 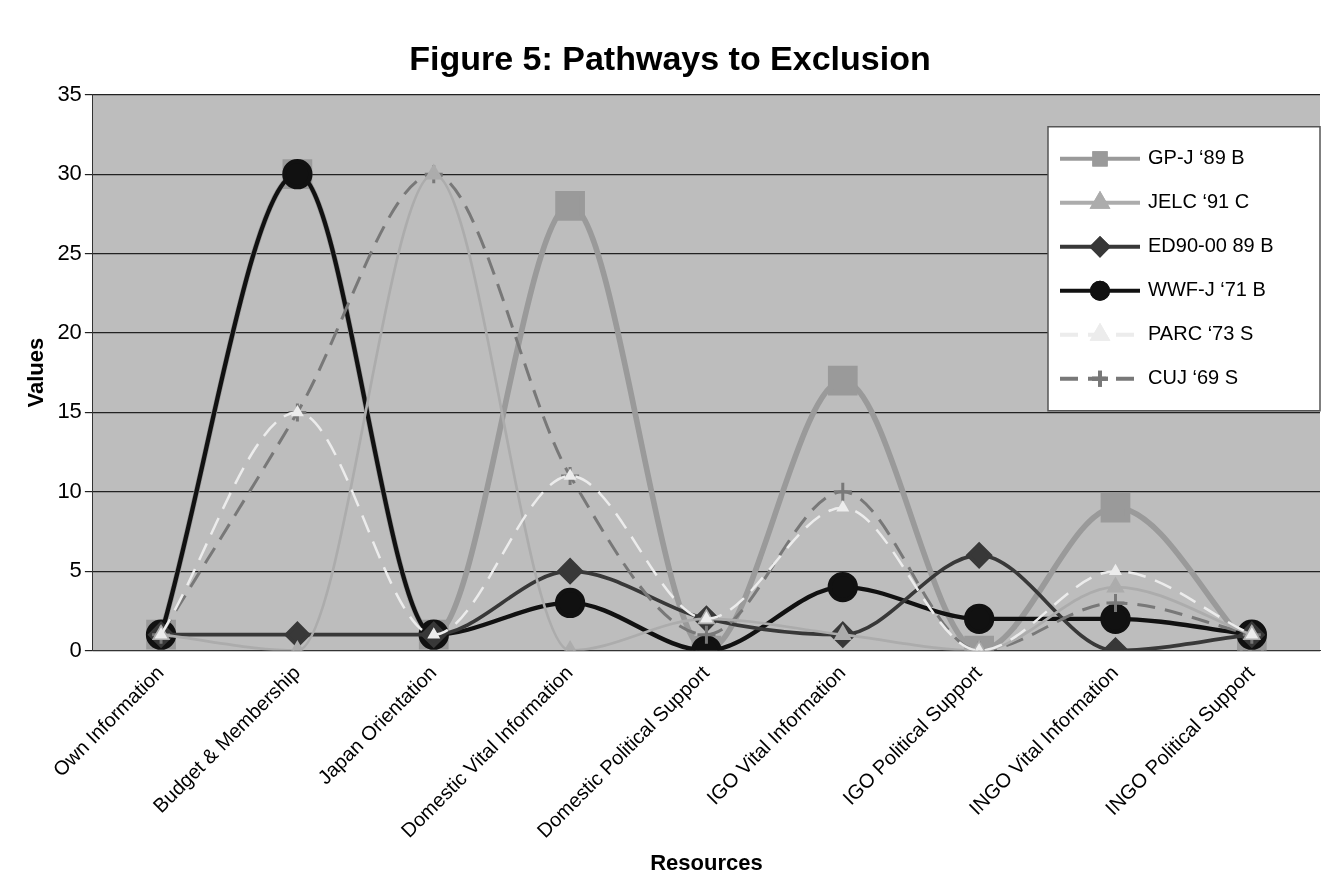 I want to click on y-tick-label: 15, so click(x=69, y=411).